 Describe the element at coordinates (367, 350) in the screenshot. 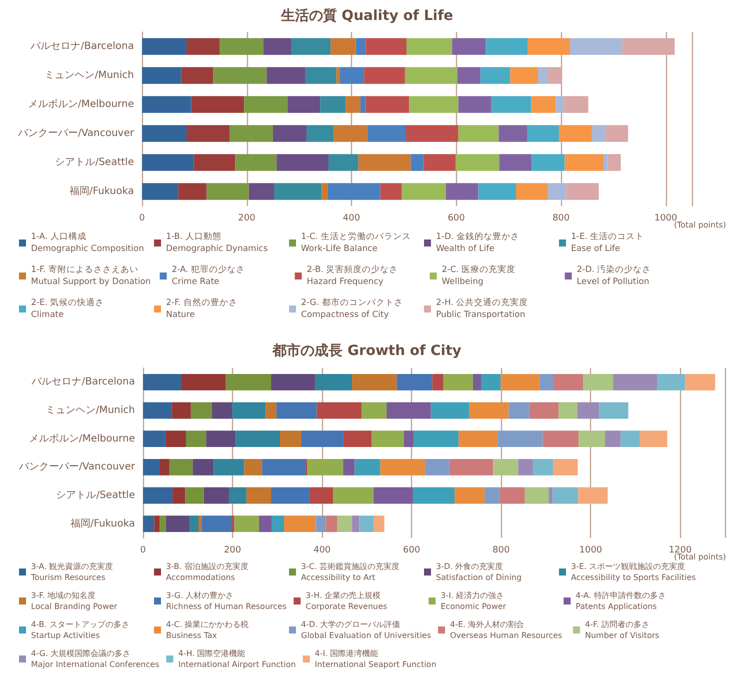

I see `chart-title: 都市の成長 Growth of City` at that location.